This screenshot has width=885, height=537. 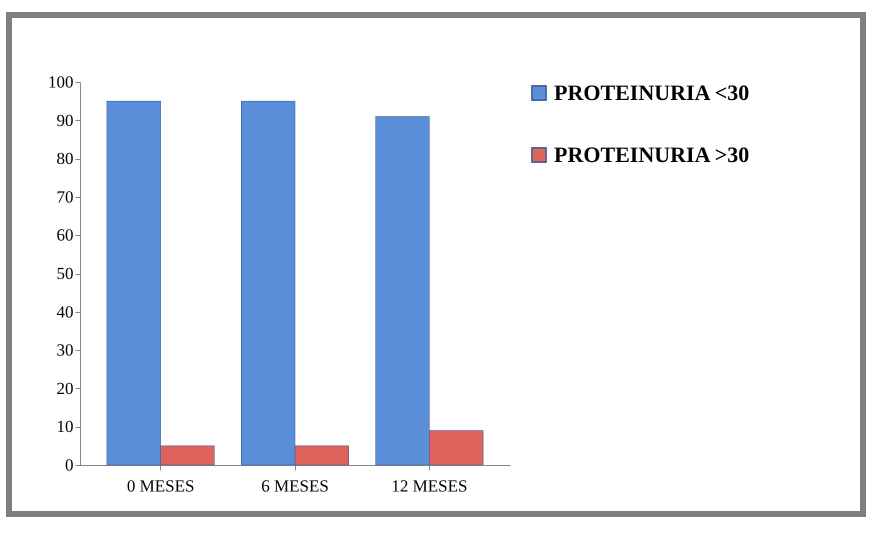 What do you see at coordinates (65, 312) in the screenshot?
I see `y-tick-label: 40` at bounding box center [65, 312].